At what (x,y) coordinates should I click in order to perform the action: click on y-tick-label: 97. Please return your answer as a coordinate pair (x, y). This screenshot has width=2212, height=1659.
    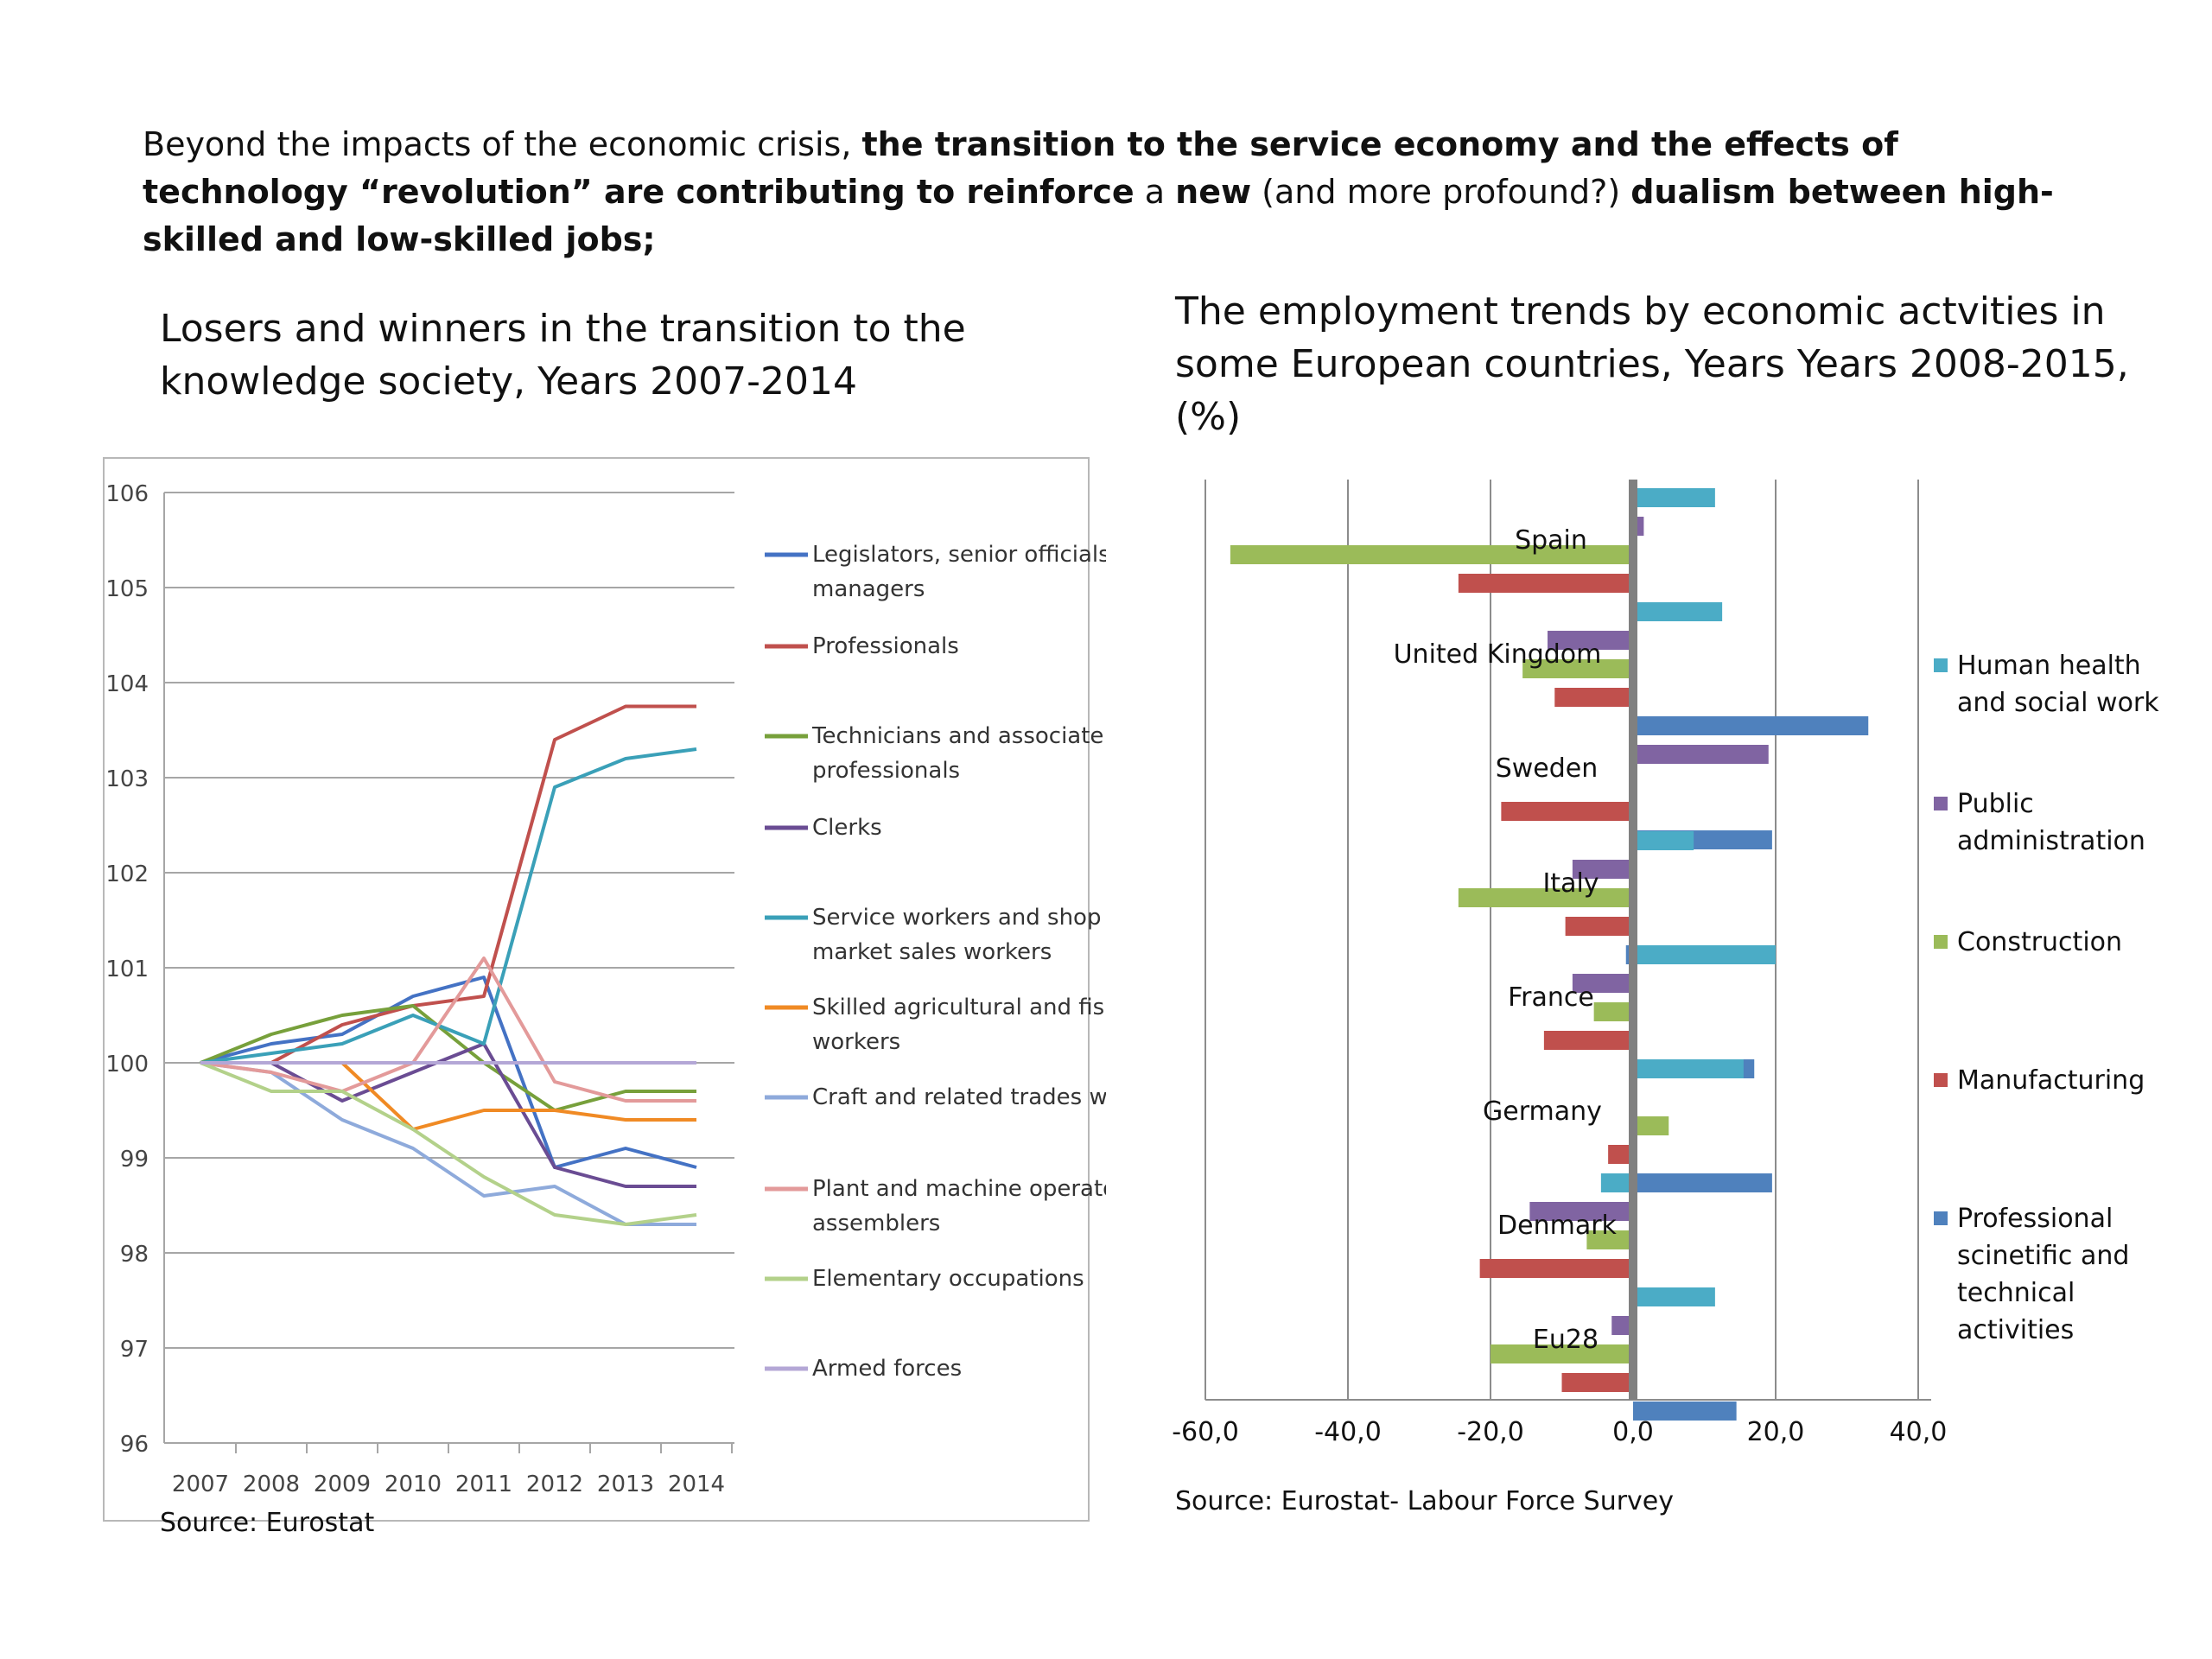
    Looking at the image, I should click on (134, 1350).